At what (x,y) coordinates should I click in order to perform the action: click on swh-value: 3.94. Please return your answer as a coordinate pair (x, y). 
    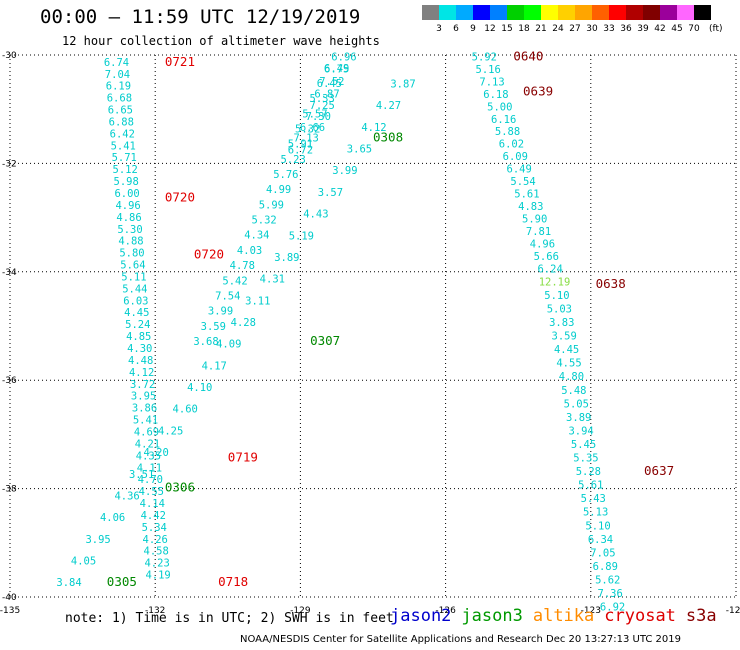
    Looking at the image, I should click on (580, 431).